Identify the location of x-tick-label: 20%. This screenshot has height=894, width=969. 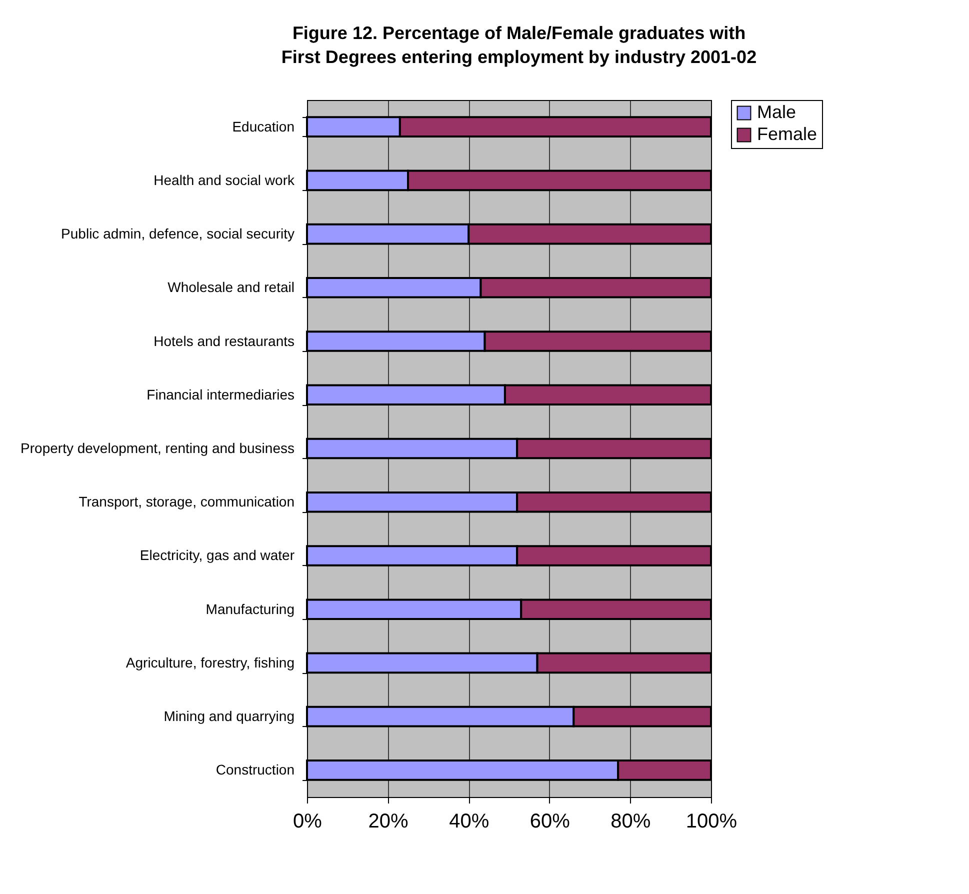
(388, 821).